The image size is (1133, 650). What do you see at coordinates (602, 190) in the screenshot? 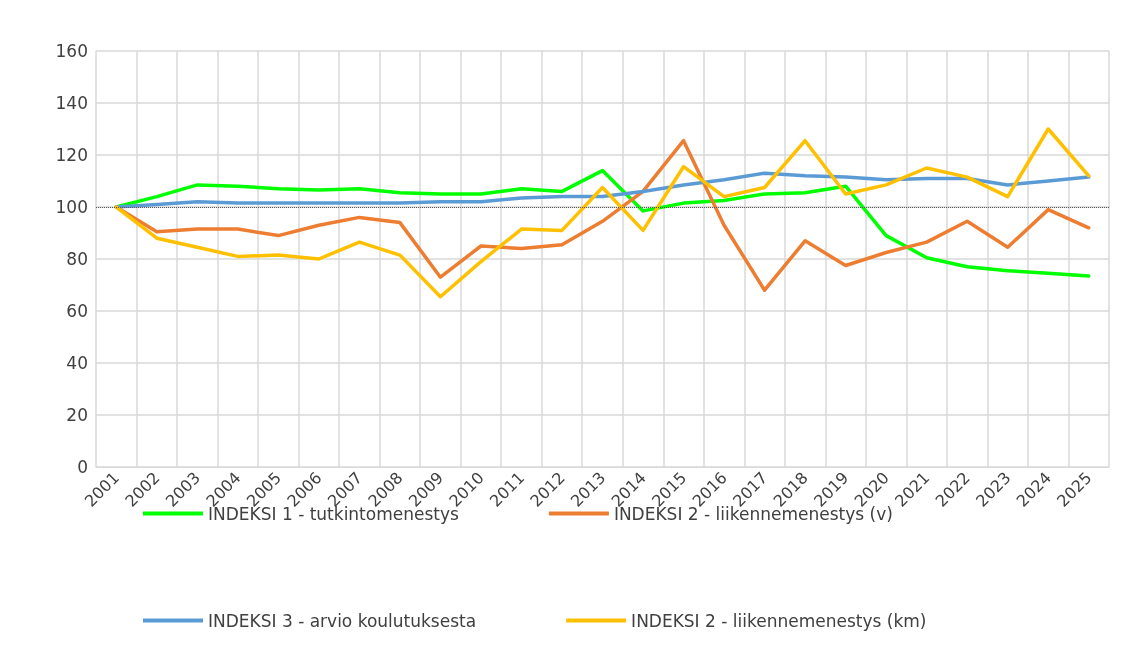
I see `line-series` at bounding box center [602, 190].